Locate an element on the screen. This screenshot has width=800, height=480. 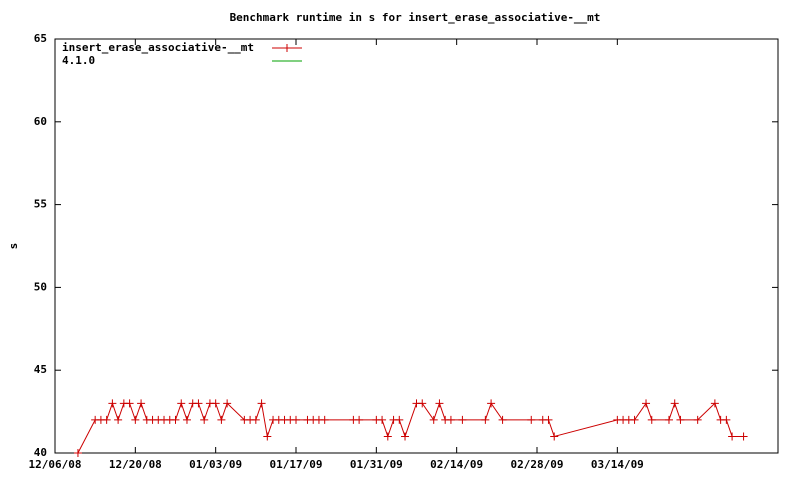
y-tick-label: 65 is located at coordinates (40, 38).